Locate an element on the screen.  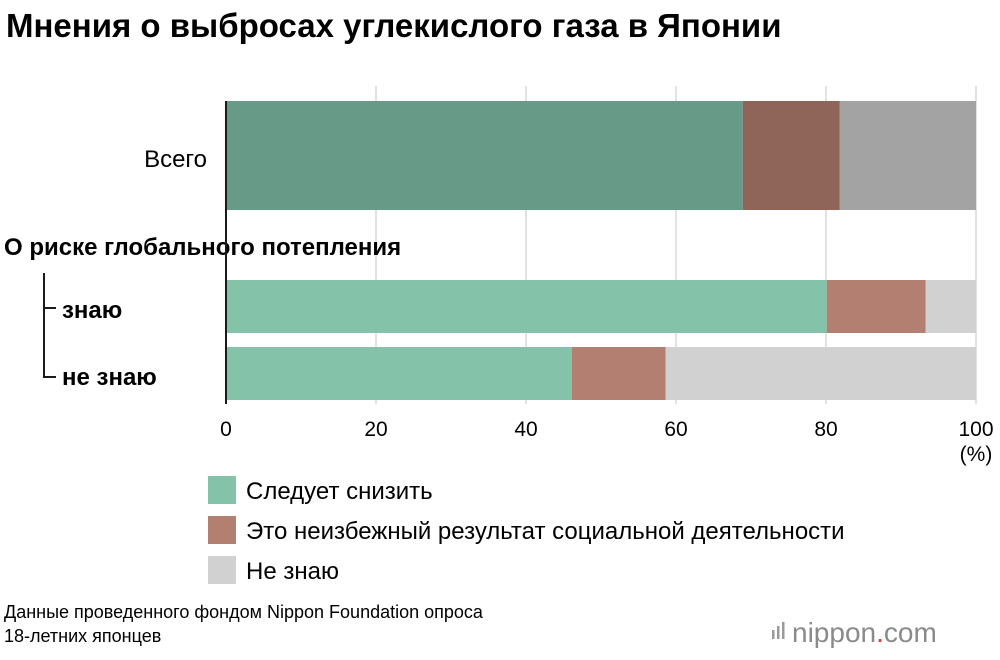
legend-swatch-reduce is located at coordinates (222, 490).